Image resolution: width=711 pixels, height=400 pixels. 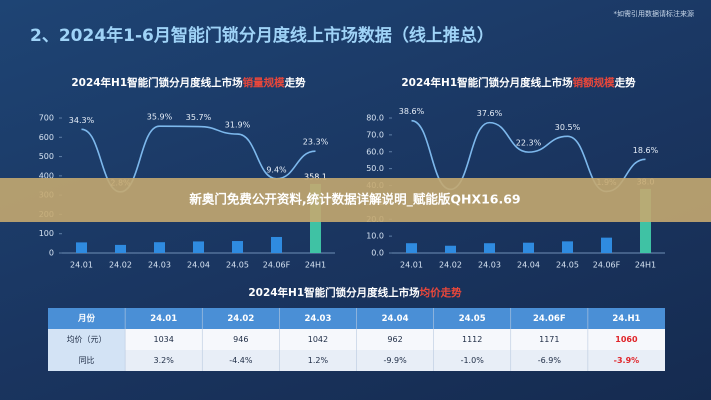 I want to click on y-tick-label: 600, so click(x=46, y=137).